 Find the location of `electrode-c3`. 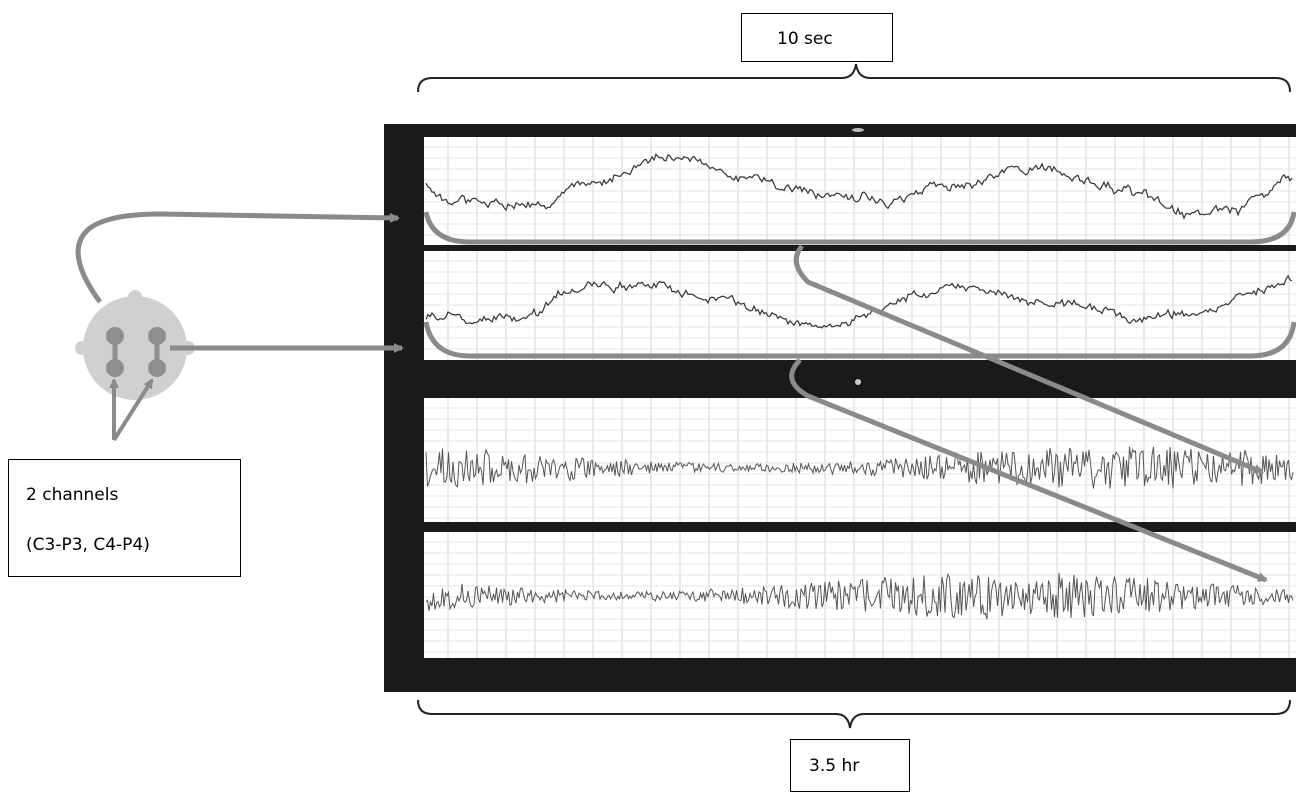

electrode-c3 is located at coordinates (115, 336).